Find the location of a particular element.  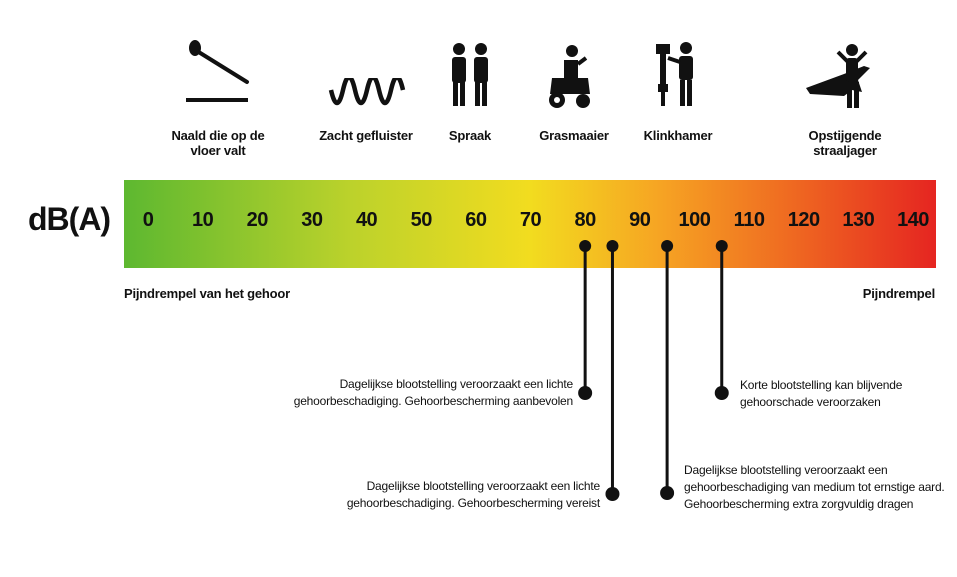

axis-title: dB(A) is located at coordinates (69, 219).